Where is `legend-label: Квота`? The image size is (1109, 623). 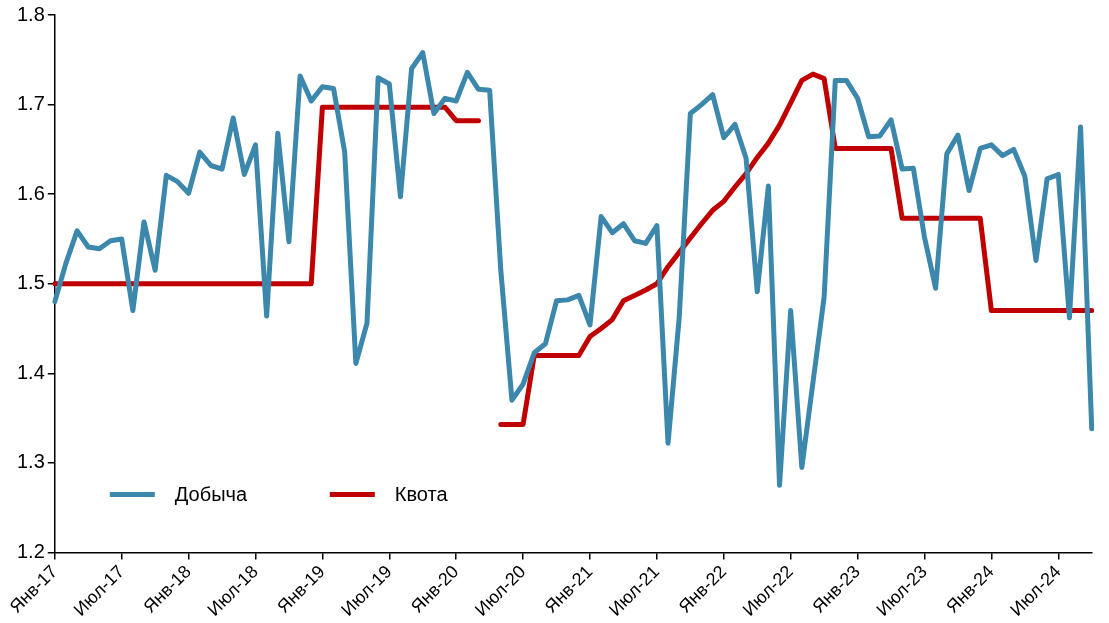
legend-label: Квота is located at coordinates (421, 494).